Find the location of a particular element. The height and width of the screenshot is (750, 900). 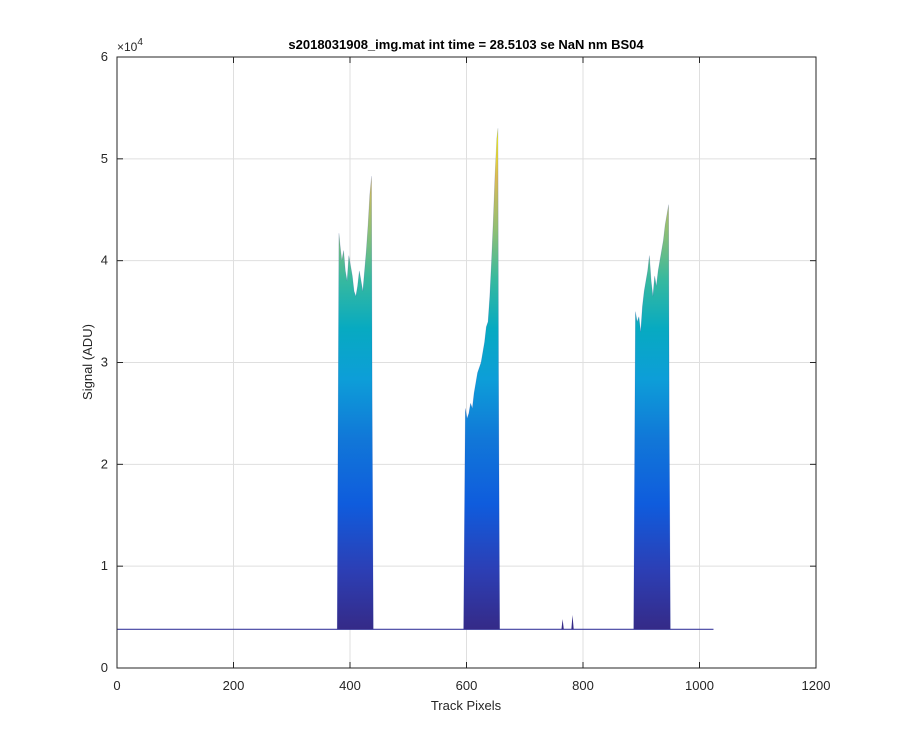

y-tick-label: 6 is located at coordinates (104, 56).